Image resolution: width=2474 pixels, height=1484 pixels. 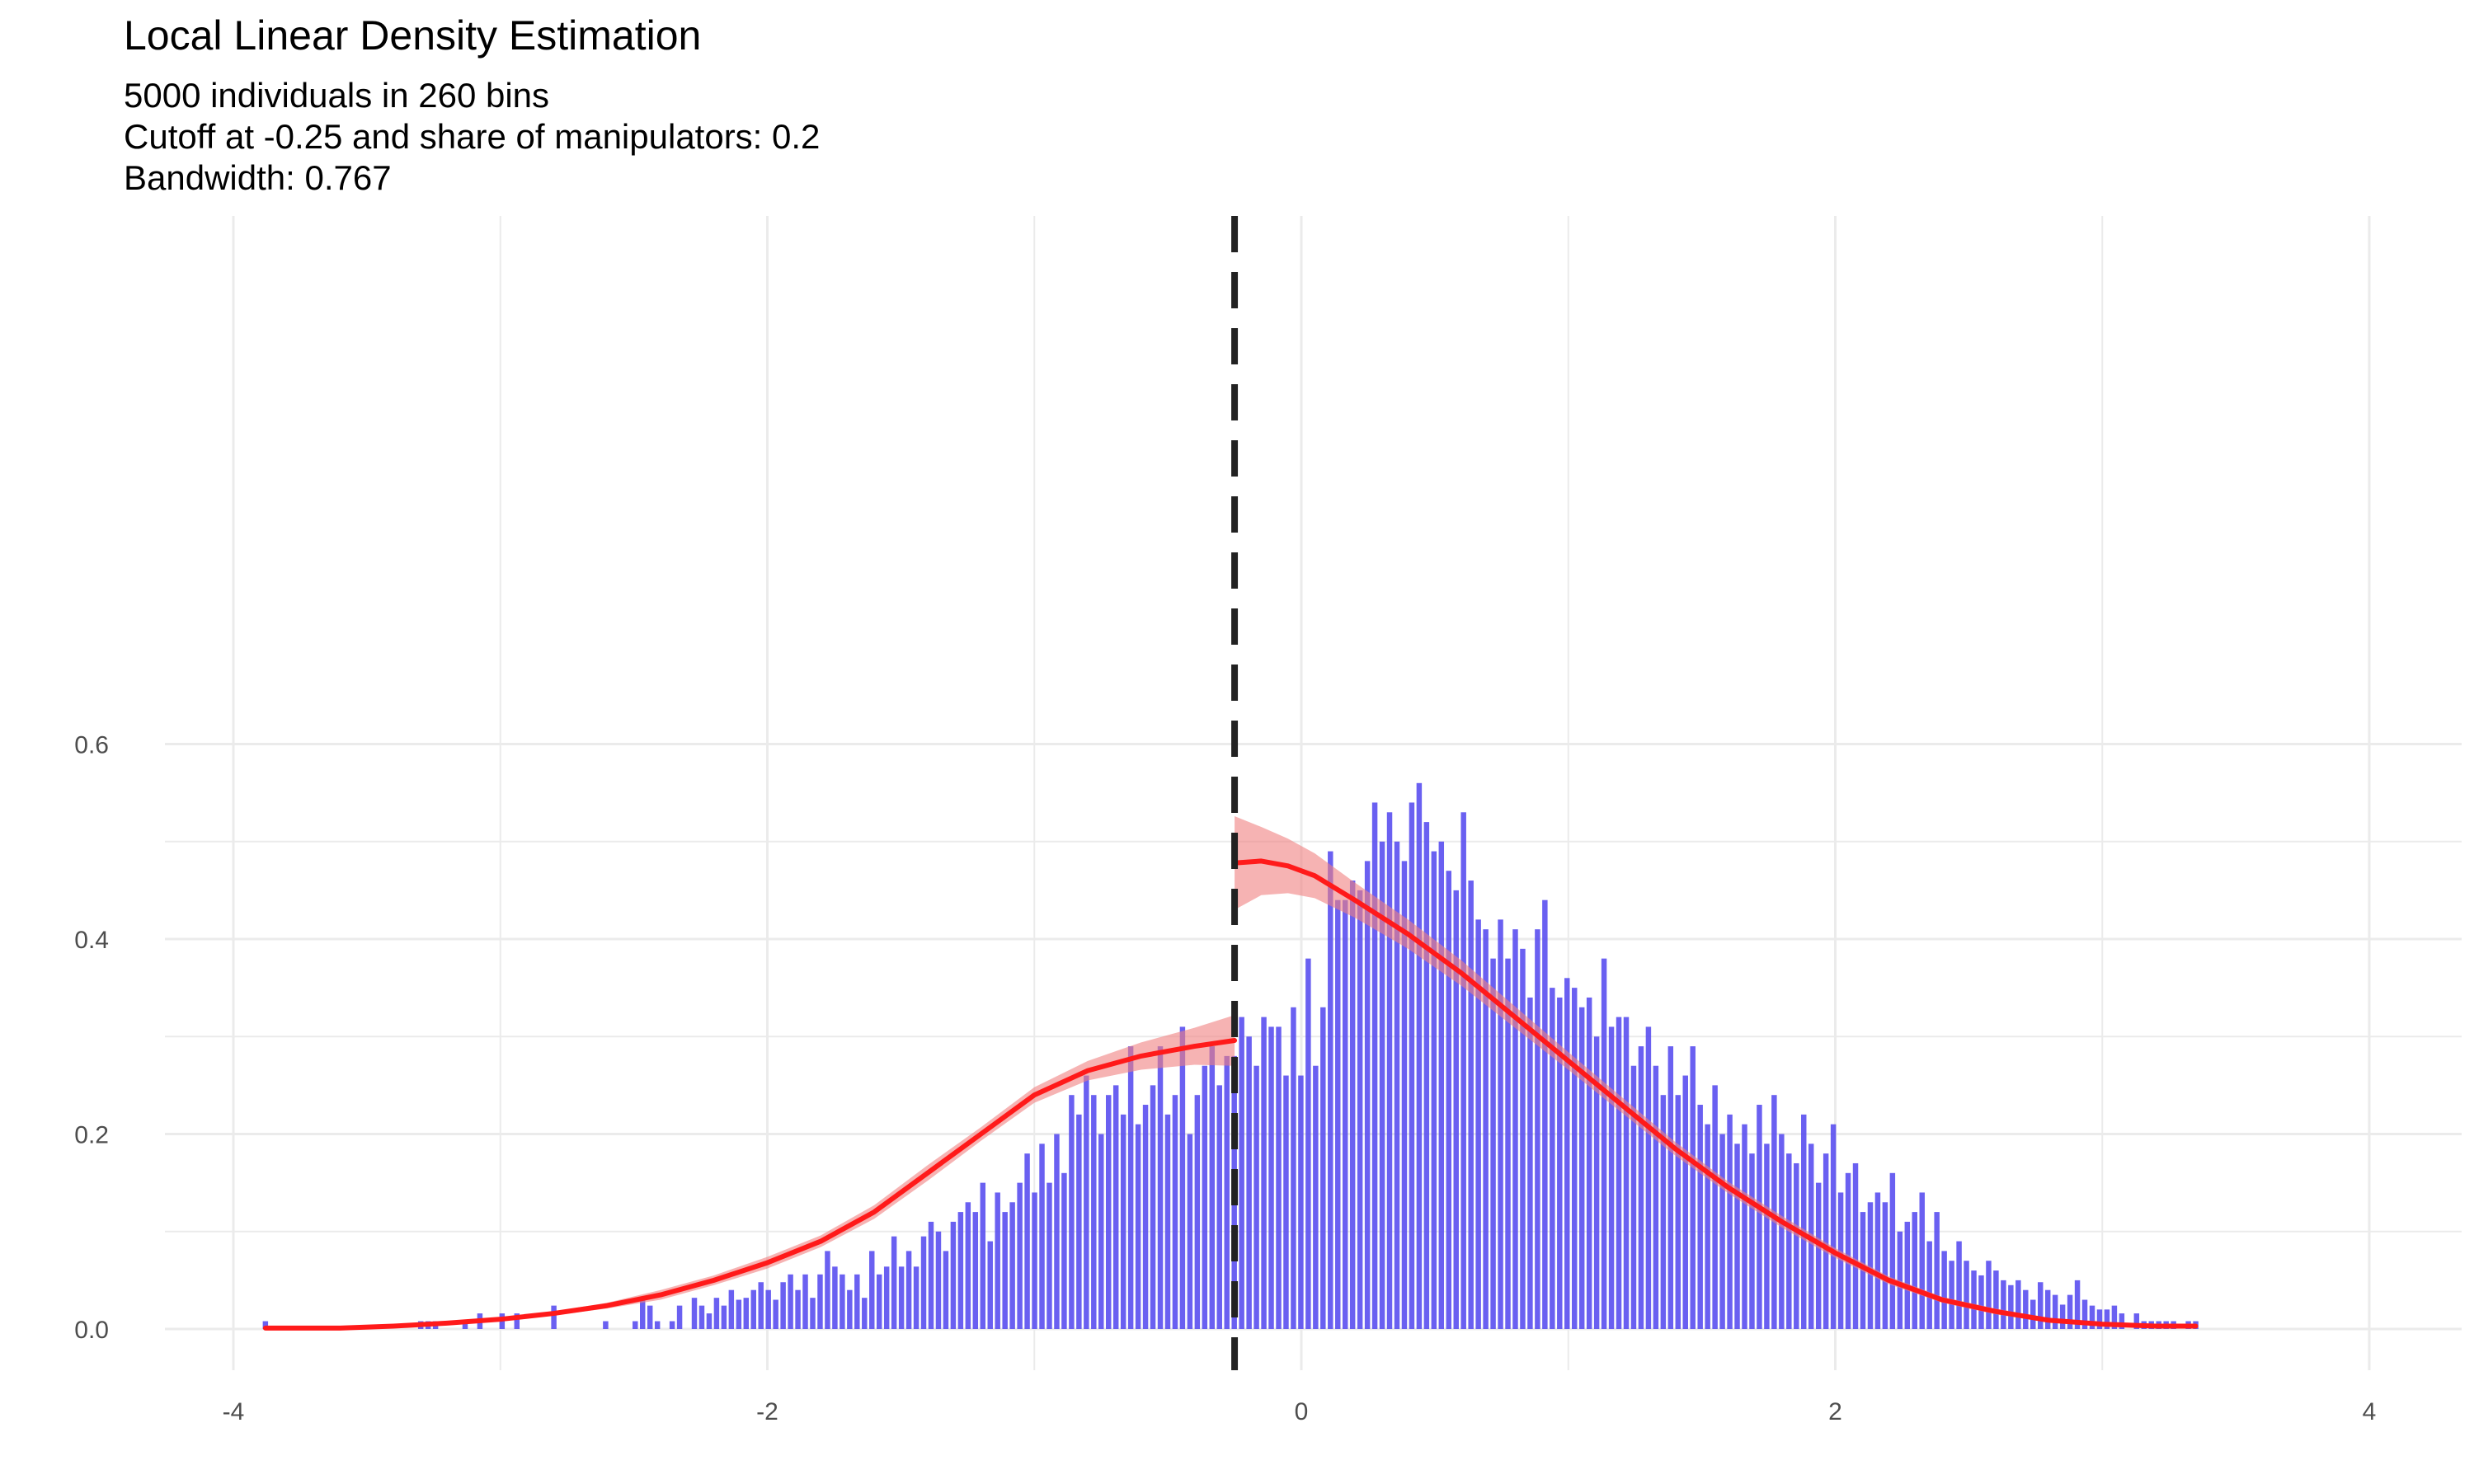 I want to click on density-fit-line-right, so click(x=1715, y=1093).